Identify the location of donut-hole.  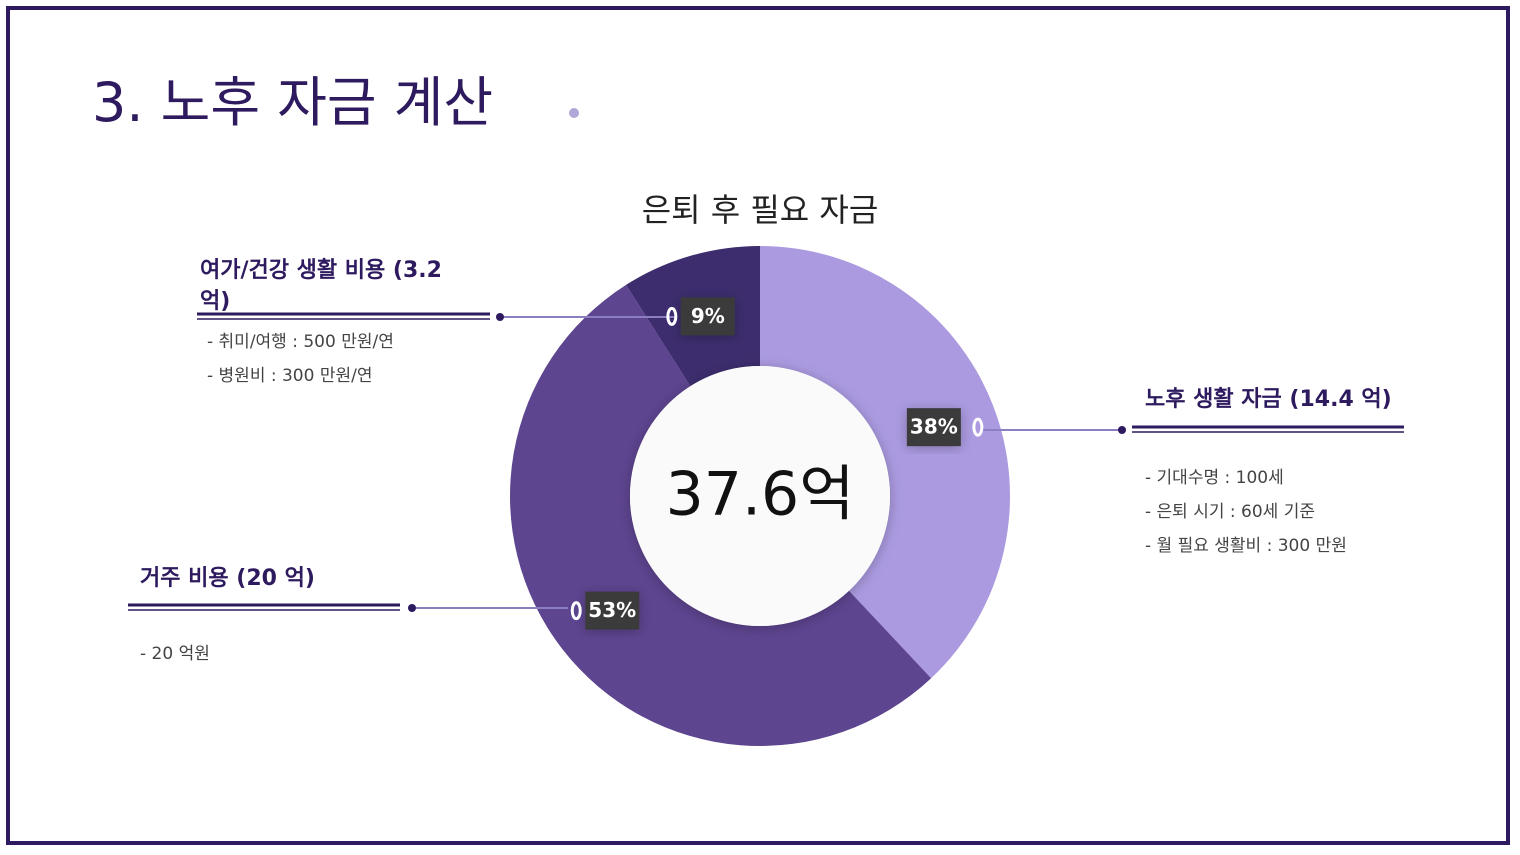
(760, 496).